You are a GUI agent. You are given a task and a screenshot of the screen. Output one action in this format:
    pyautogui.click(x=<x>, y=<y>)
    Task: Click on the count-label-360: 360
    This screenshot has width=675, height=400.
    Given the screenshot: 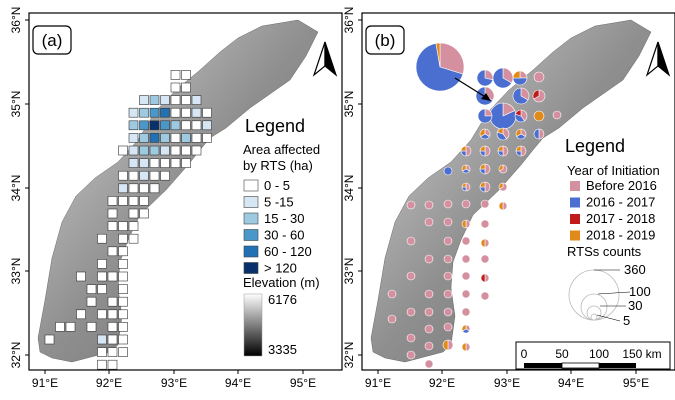 What is the action you would take?
    pyautogui.click(x=635, y=269)
    